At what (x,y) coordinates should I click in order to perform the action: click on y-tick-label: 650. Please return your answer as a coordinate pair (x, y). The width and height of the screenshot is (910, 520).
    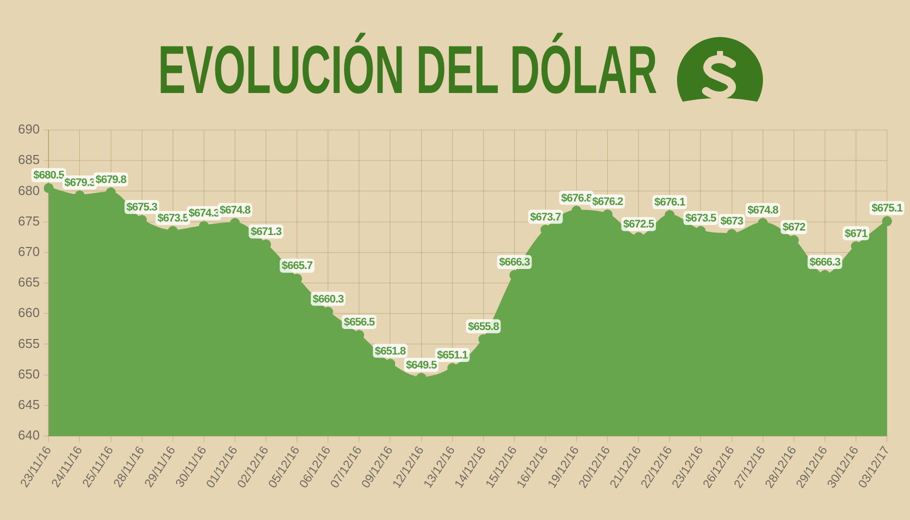
    Looking at the image, I should click on (29, 374).